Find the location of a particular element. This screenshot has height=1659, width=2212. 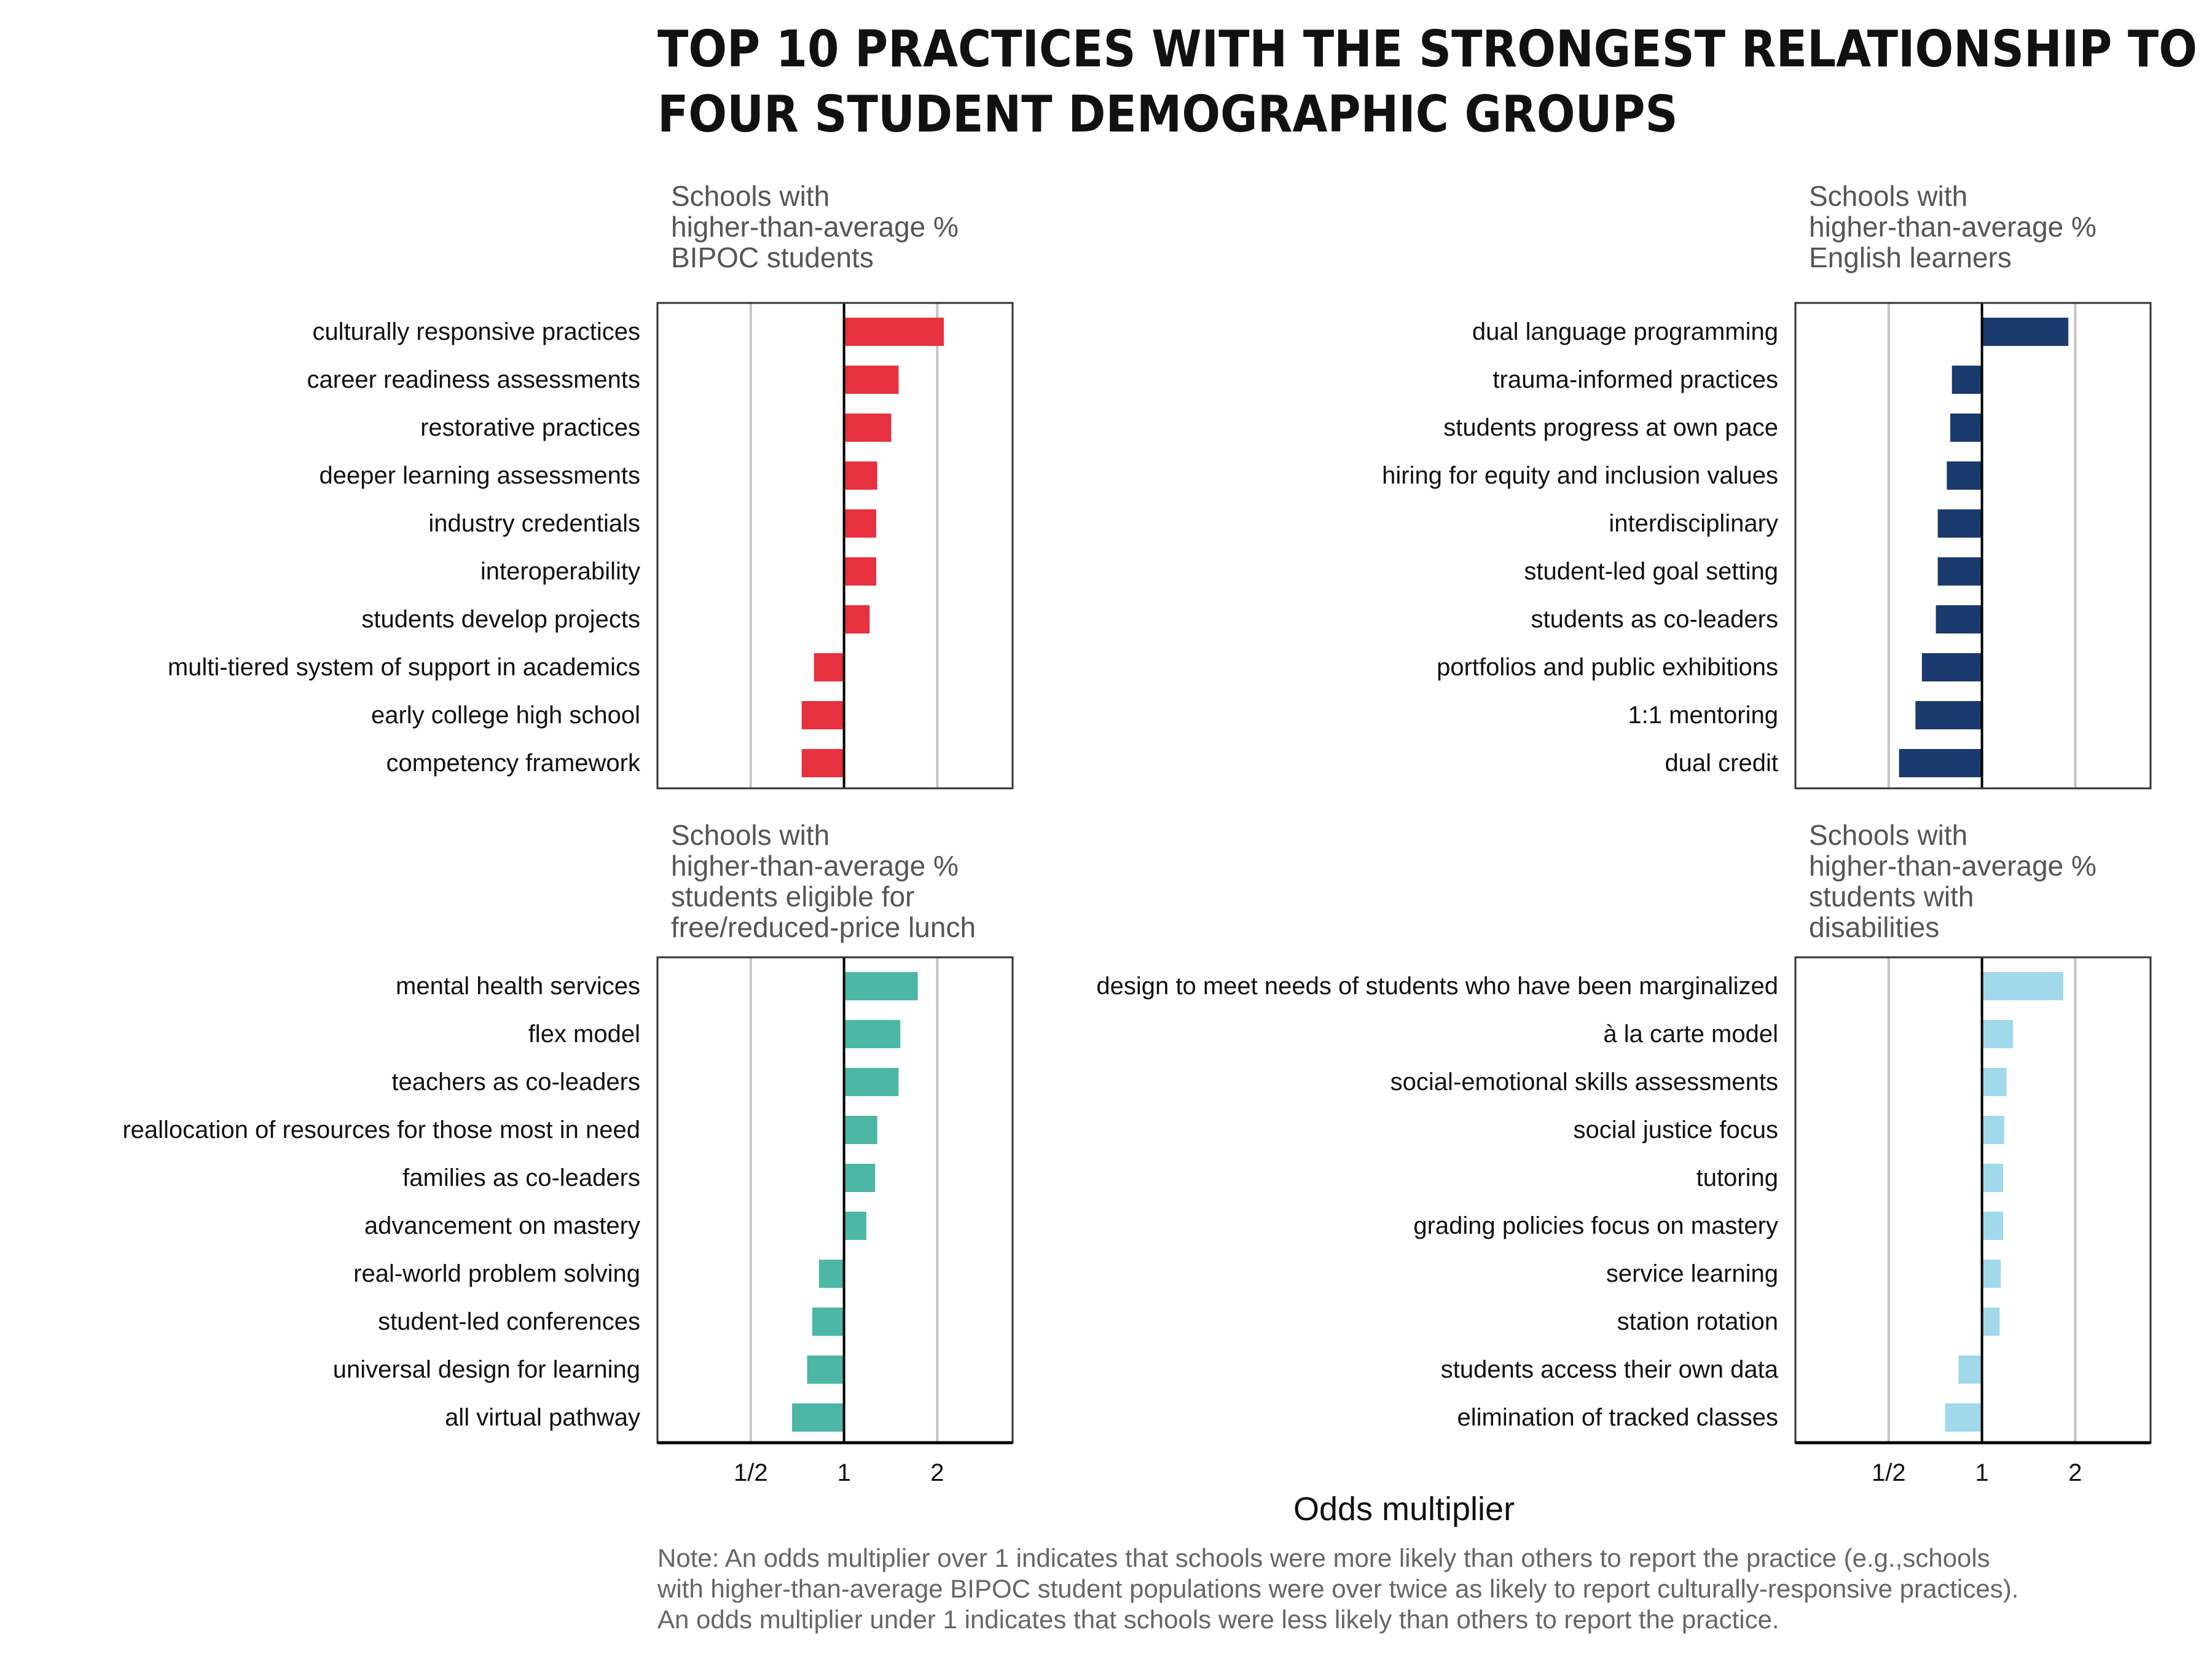

category-label: student-led conferences is located at coordinates (509, 1321).